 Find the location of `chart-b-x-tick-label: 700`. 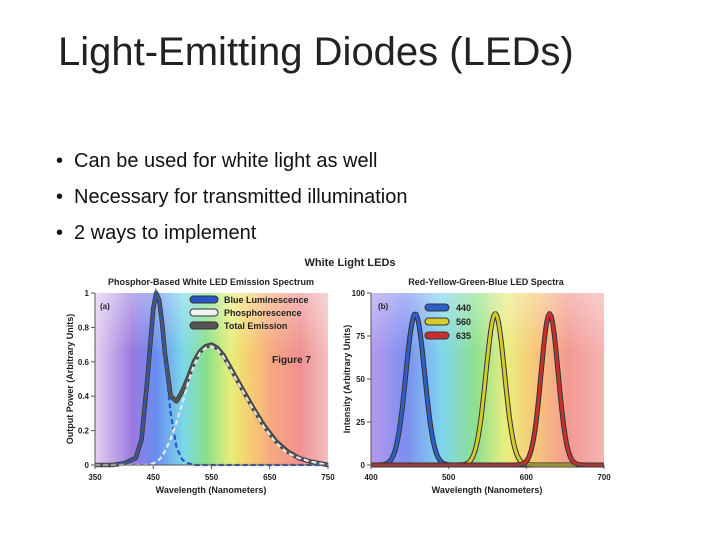

chart-b-x-tick-label: 700 is located at coordinates (604, 477).